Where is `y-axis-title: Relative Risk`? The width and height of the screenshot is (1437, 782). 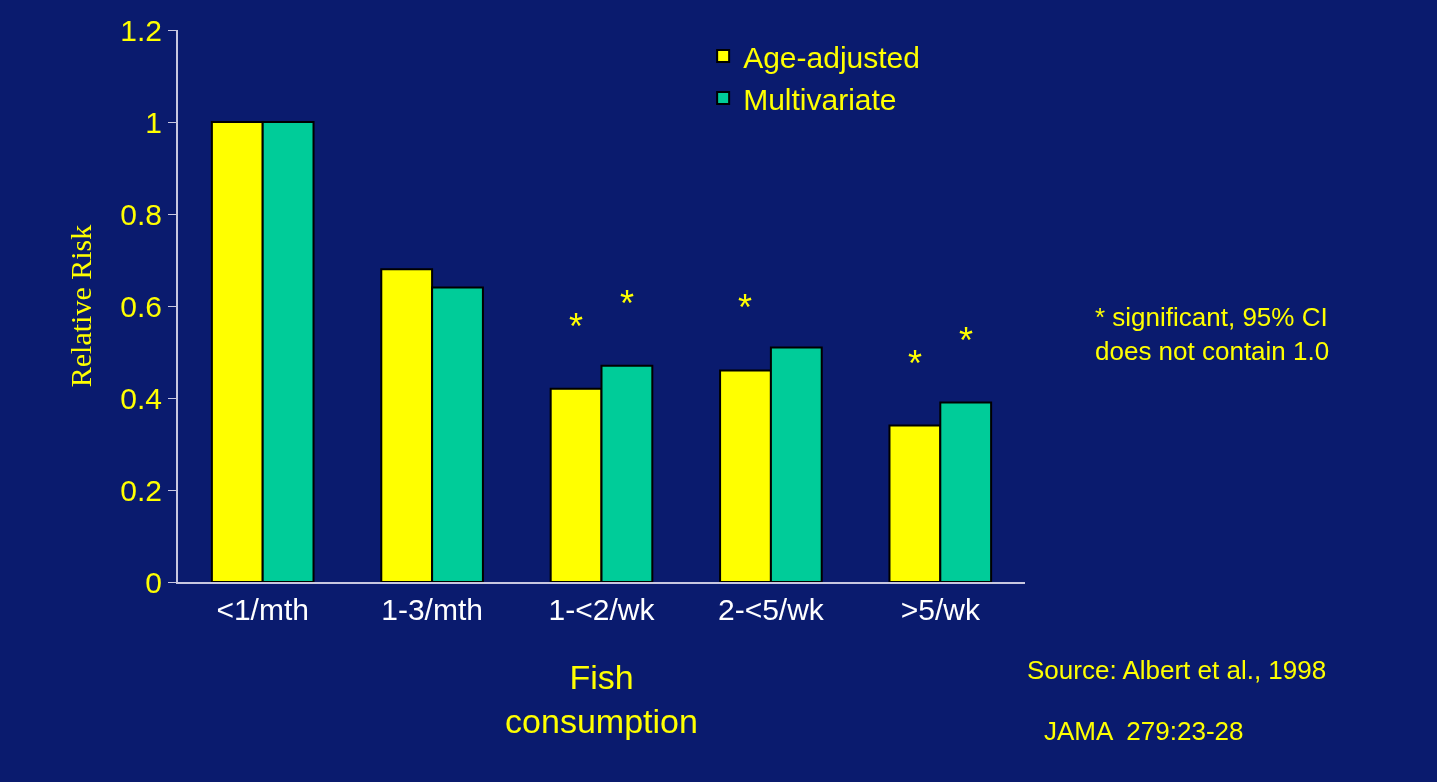 y-axis-title: Relative Risk is located at coordinates (80, 306).